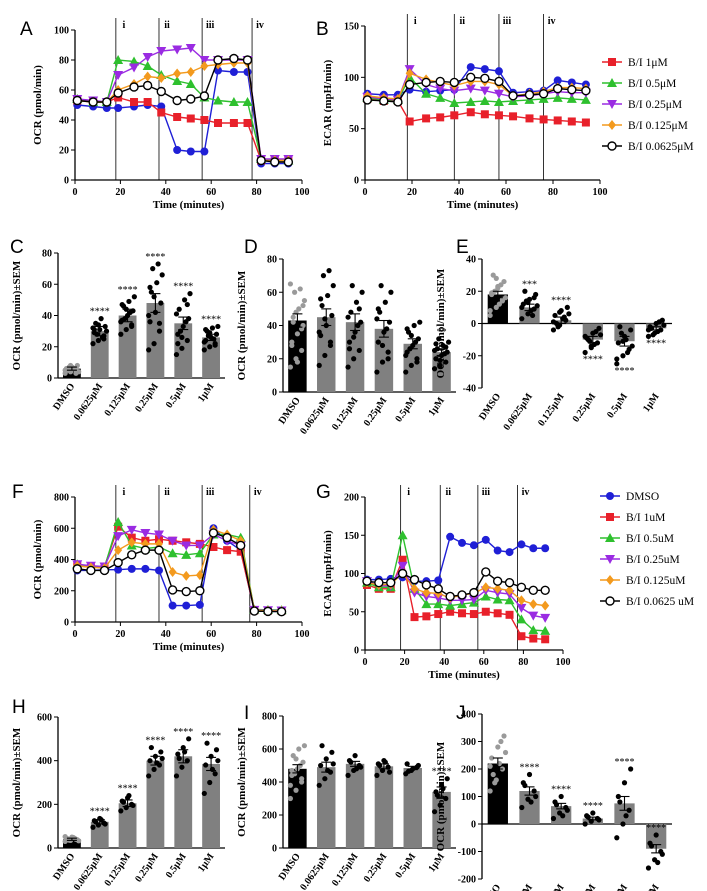  I want to click on y-tick-label: 40, so click(471, 260).